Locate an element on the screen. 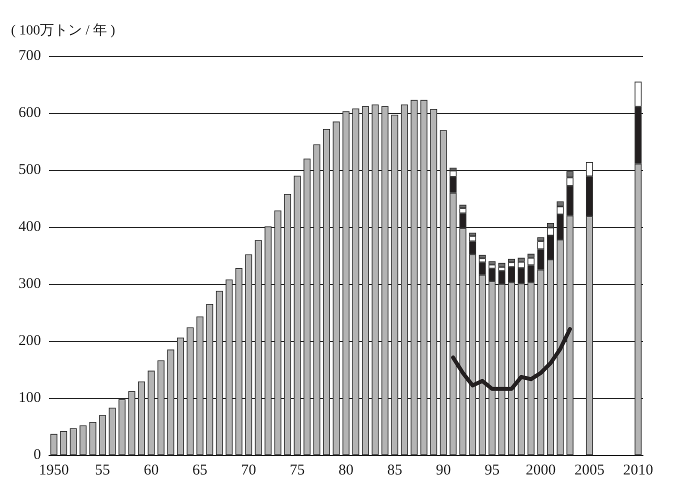  x-tick-label: 90 is located at coordinates (443, 470).